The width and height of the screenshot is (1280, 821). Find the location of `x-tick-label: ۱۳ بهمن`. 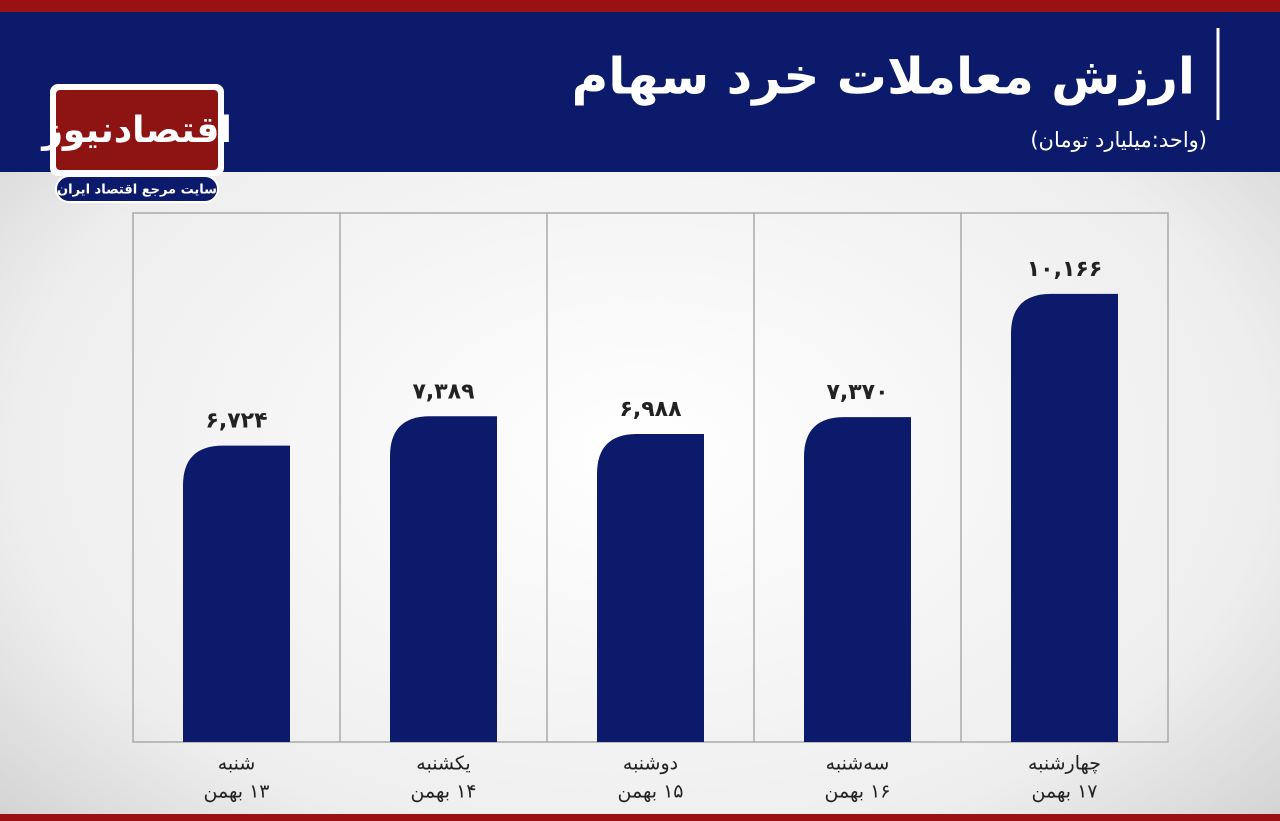

x-tick-label: ۱۳ بهمن is located at coordinates (237, 792).